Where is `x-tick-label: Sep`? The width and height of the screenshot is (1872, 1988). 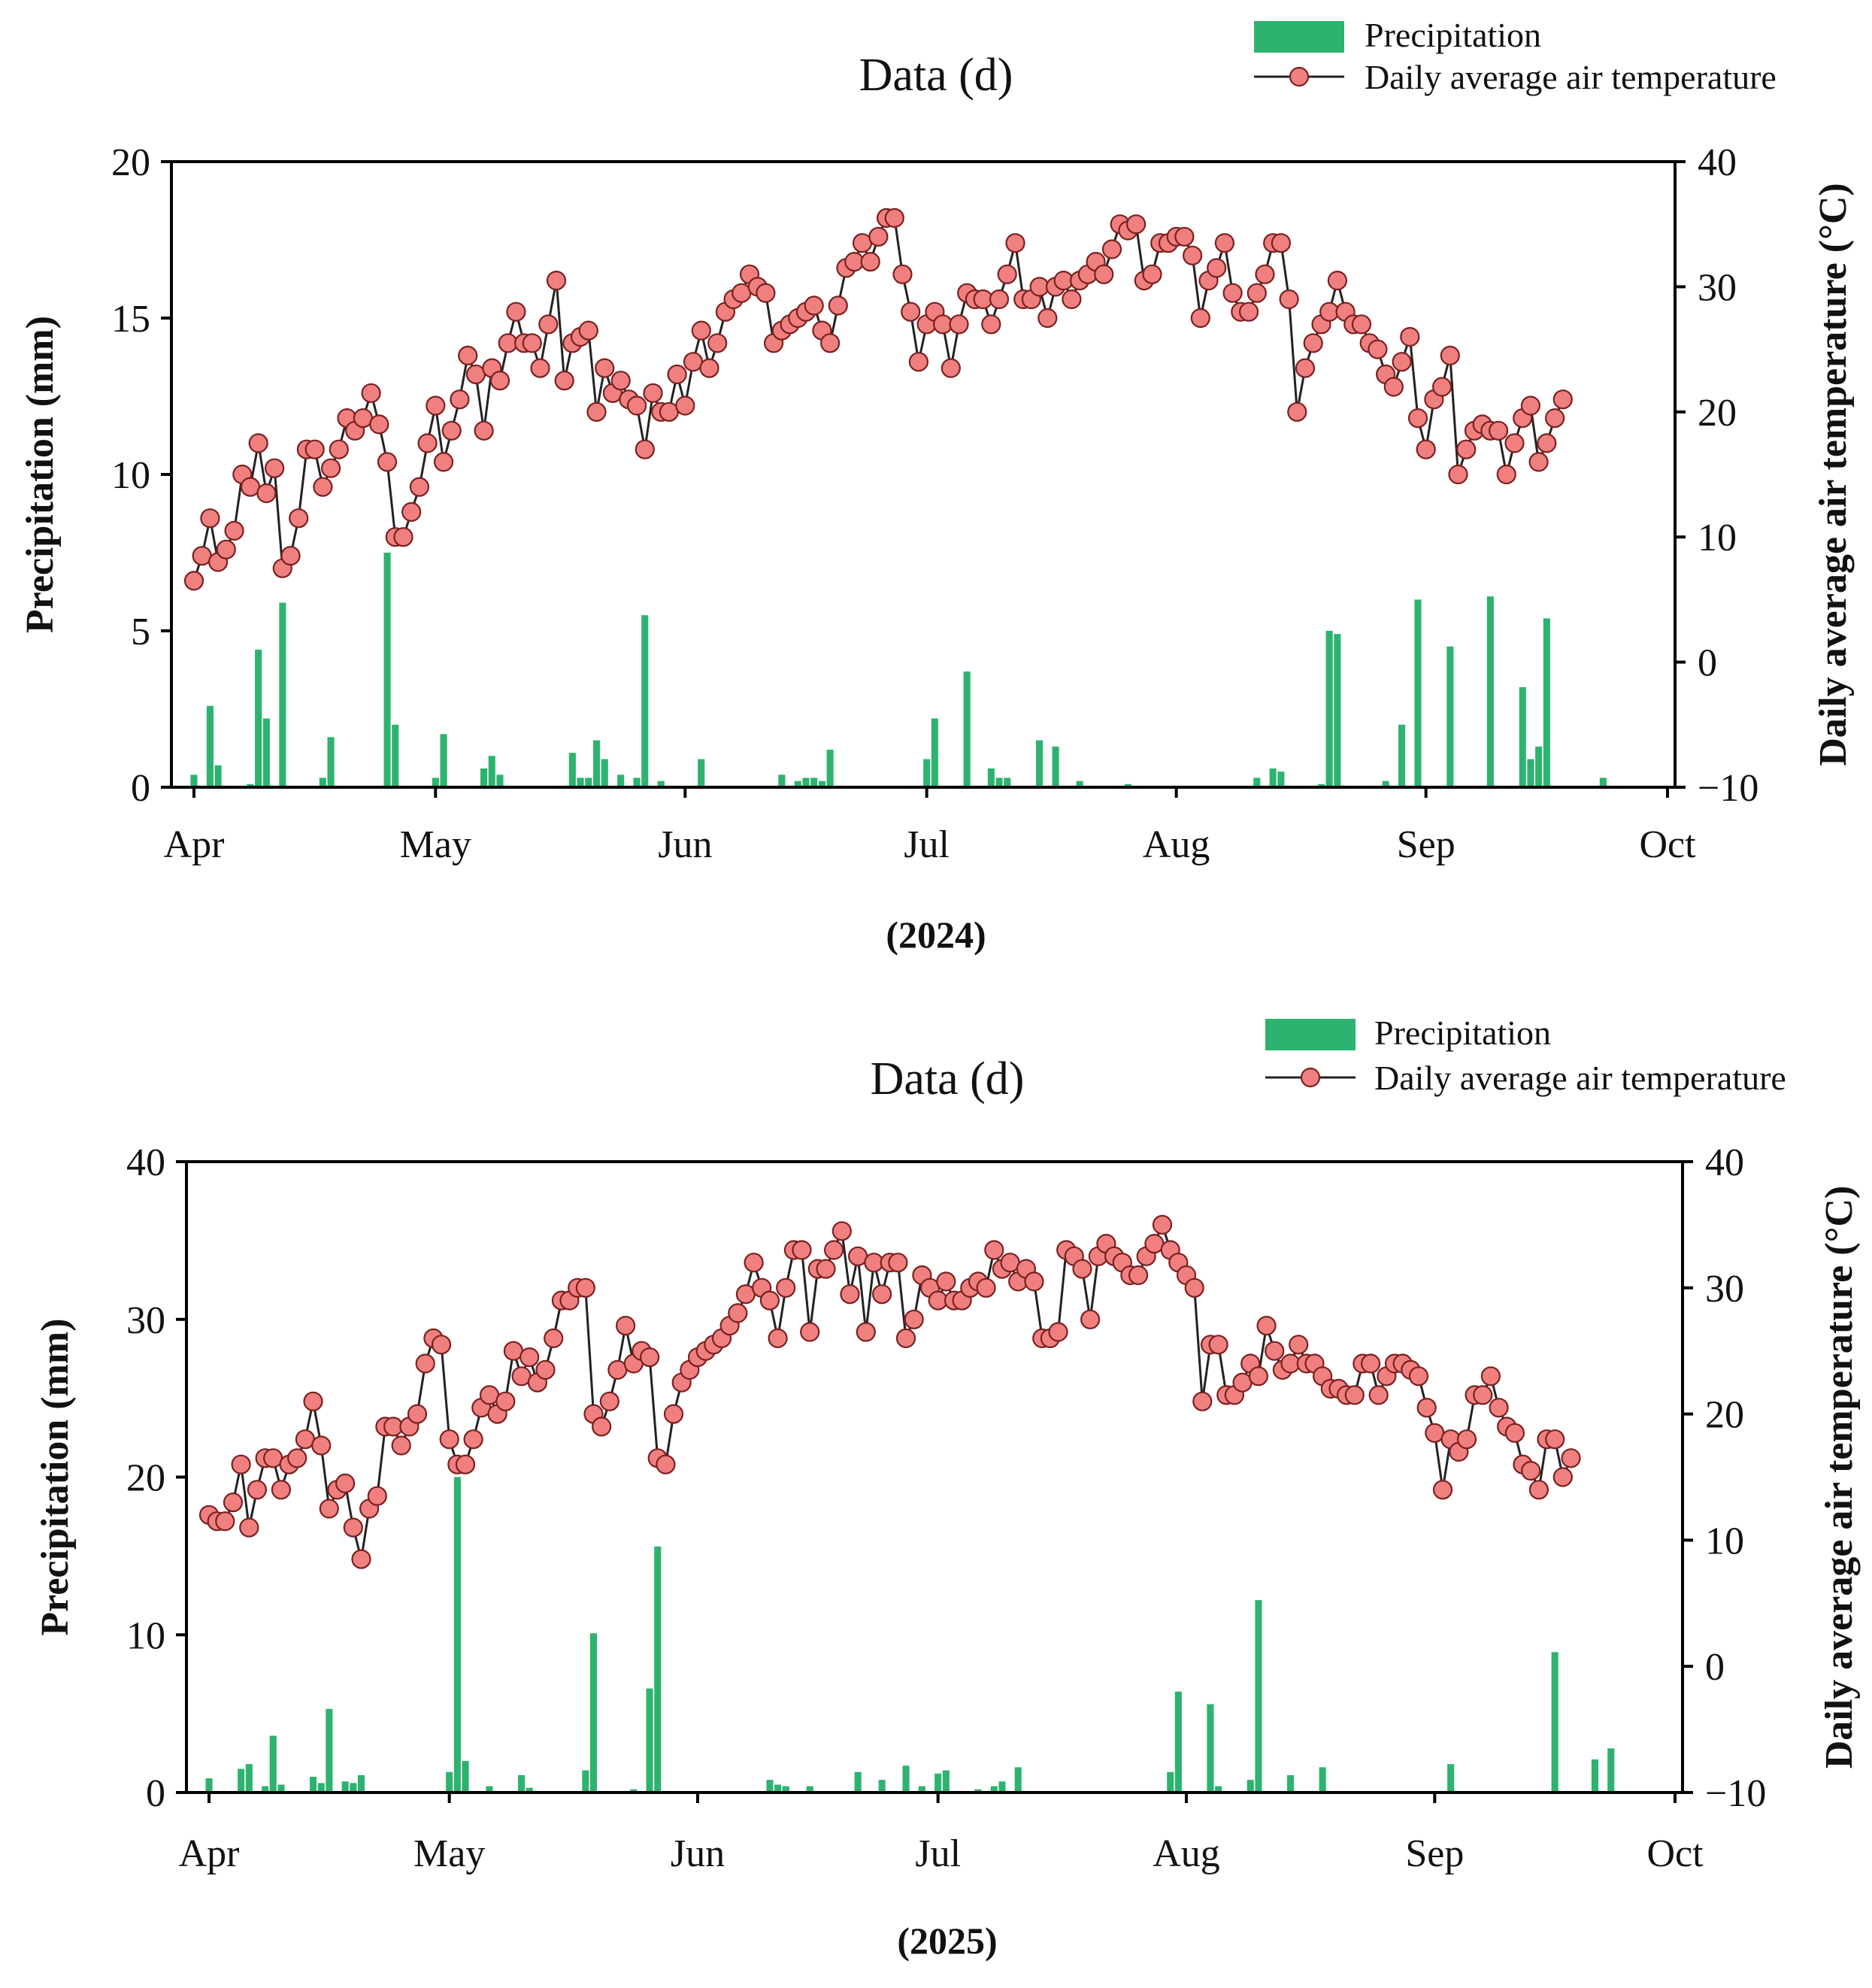
x-tick-label: Sep is located at coordinates (1426, 844).